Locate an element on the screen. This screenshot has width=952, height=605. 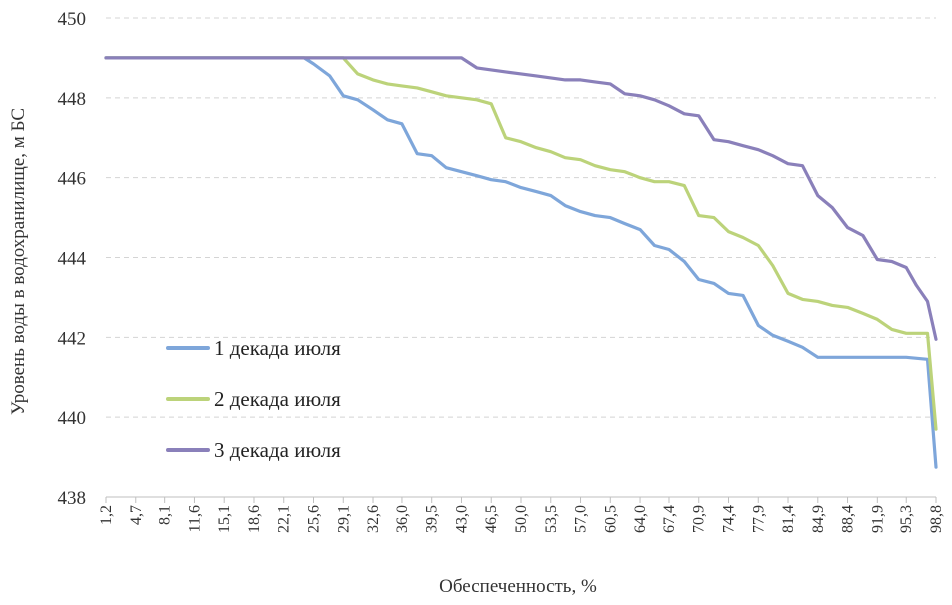
x-tick-label: 15,1 is located at coordinates (224, 519).